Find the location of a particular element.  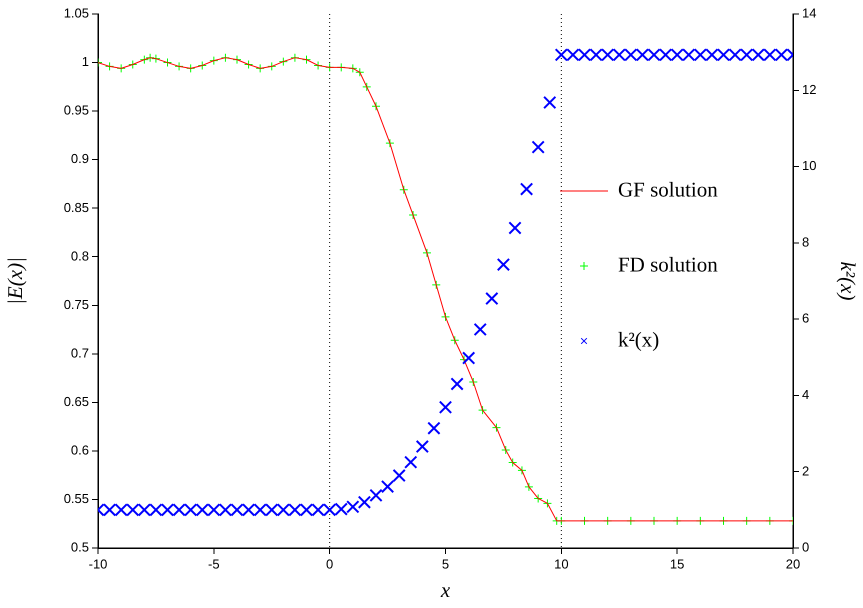

y-tick-label: 0.55 is located at coordinates (76, 498).